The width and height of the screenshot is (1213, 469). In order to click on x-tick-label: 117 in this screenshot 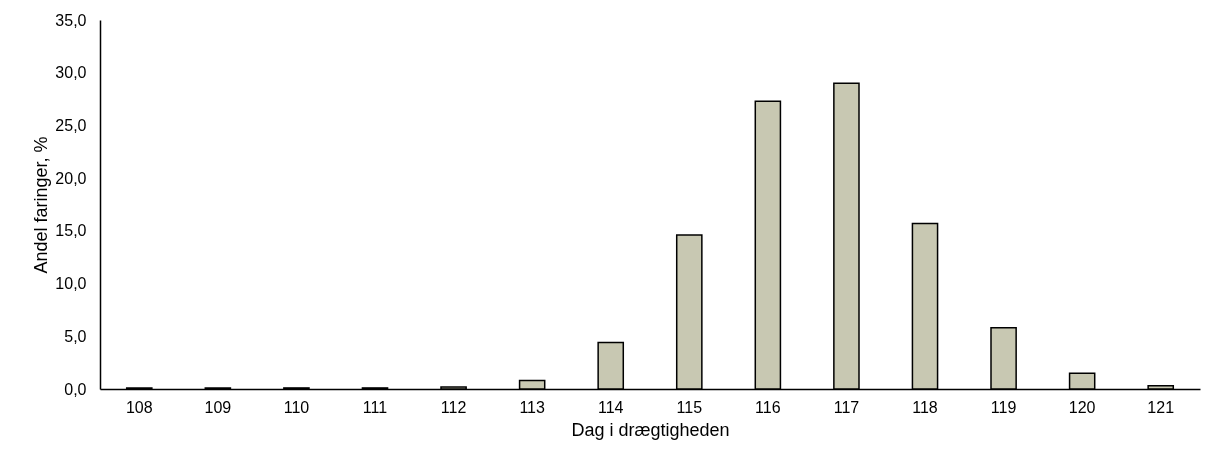, I will do `click(846, 407)`.